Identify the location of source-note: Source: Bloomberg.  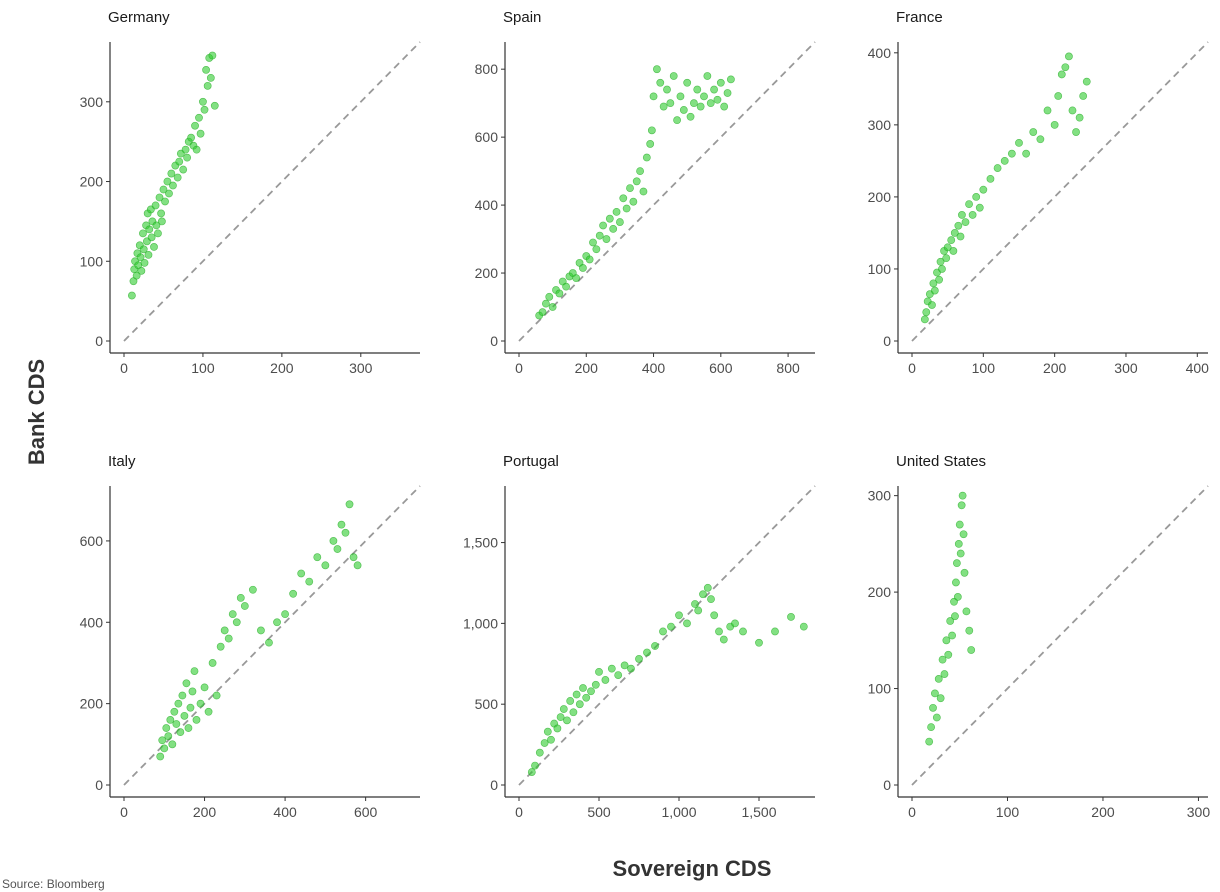
(53, 884).